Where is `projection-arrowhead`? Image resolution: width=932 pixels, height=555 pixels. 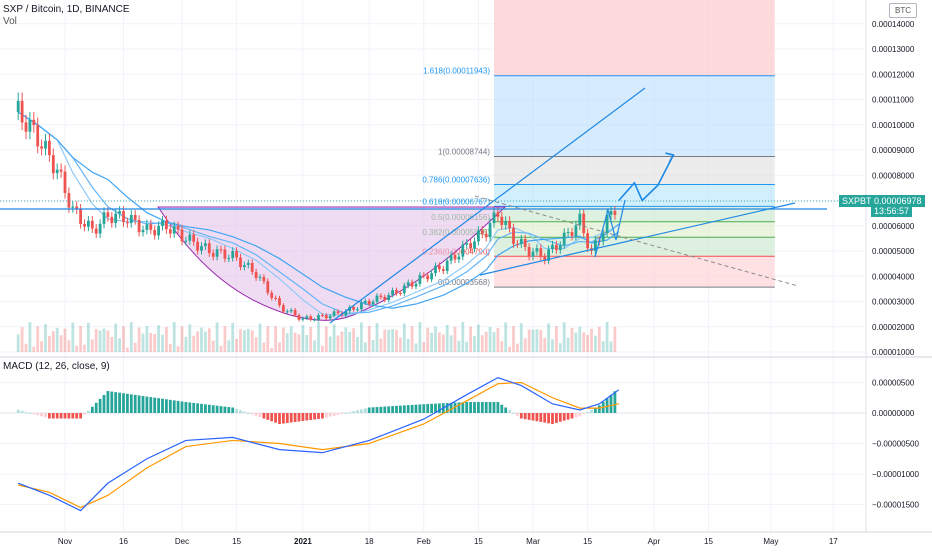 projection-arrowhead is located at coordinates (670, 157).